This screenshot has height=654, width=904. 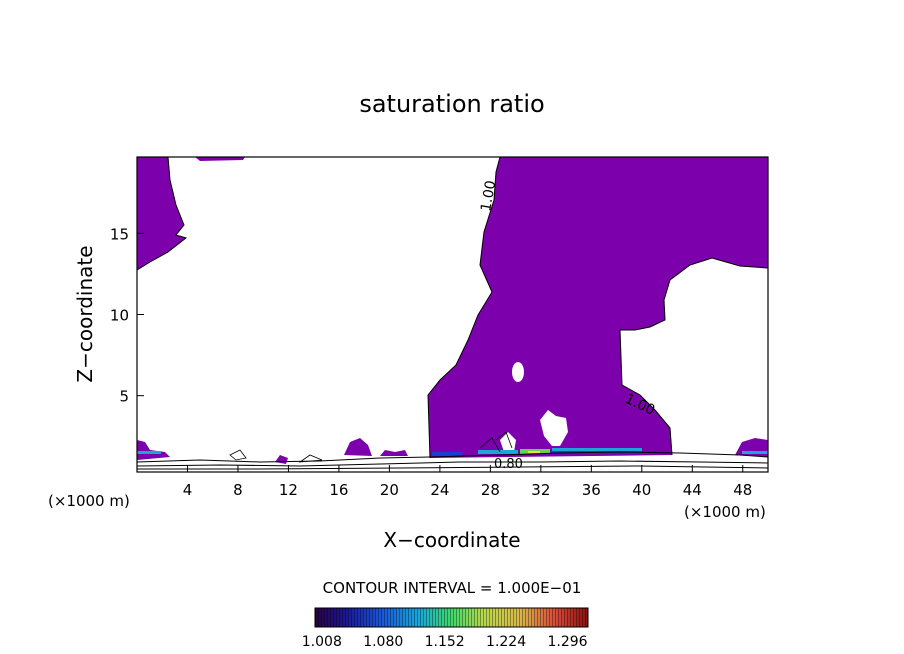 What do you see at coordinates (506, 642) in the screenshot?
I see `colorbar-tick-label: 1.224` at bounding box center [506, 642].